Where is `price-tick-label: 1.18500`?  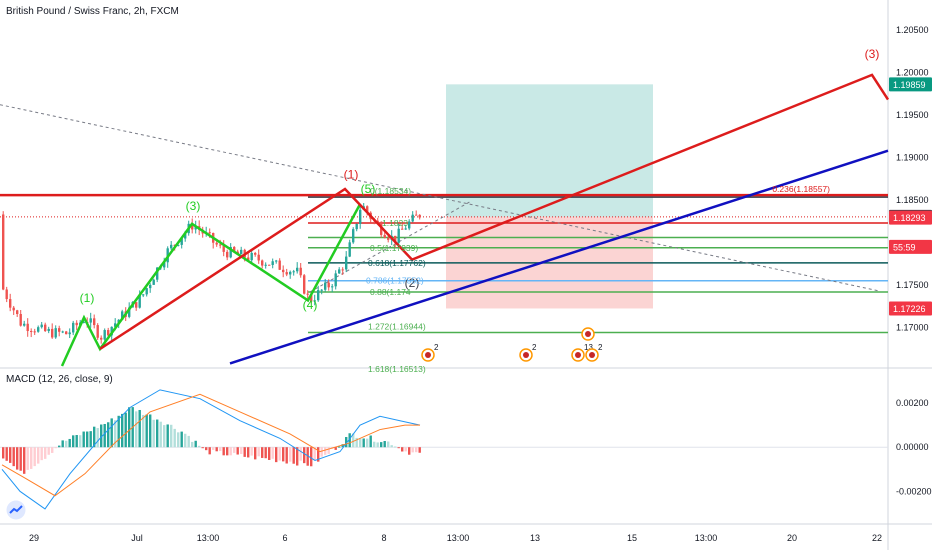 price-tick-label: 1.18500 is located at coordinates (912, 200).